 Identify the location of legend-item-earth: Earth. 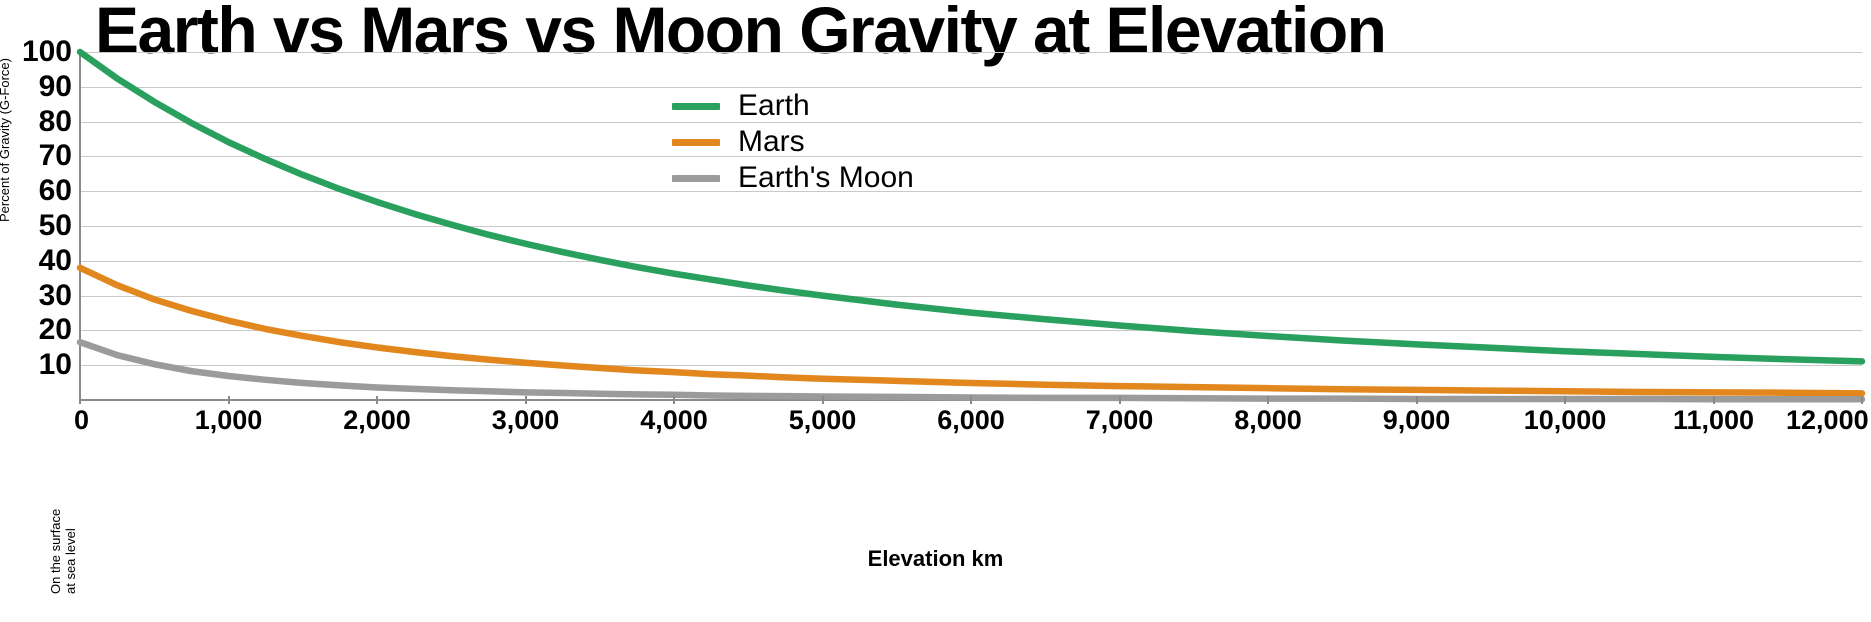
(793, 106).